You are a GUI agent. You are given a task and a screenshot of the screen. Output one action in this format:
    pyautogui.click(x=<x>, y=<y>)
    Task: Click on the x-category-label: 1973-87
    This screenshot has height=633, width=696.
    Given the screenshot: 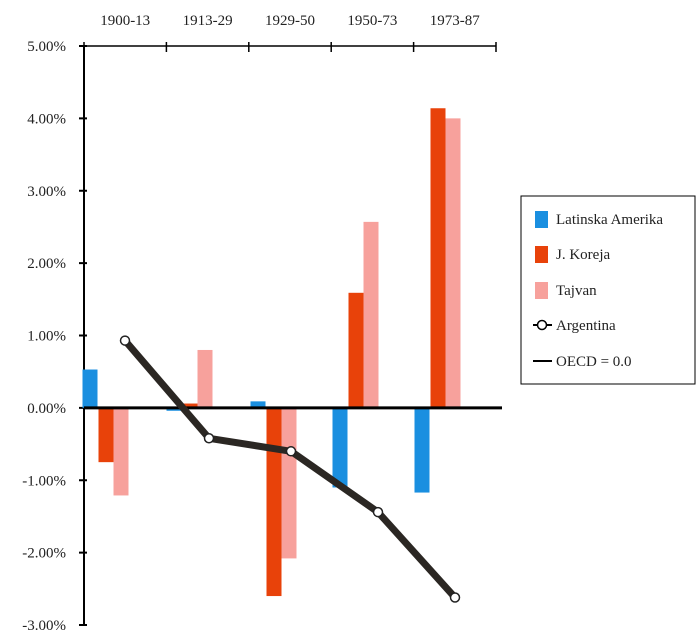 What is the action you would take?
    pyautogui.click(x=455, y=21)
    